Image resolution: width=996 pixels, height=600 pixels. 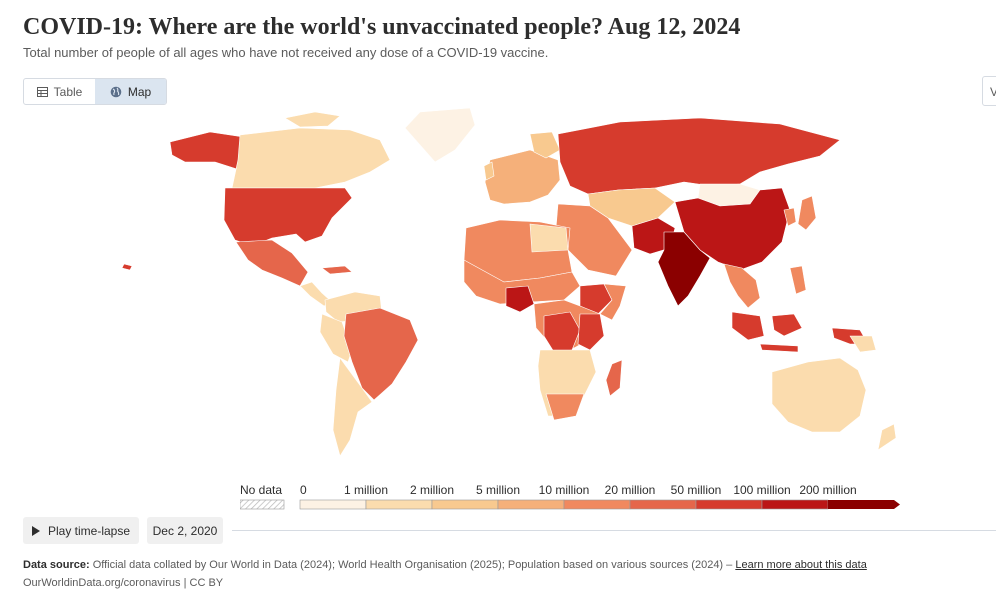 I want to click on region-brazil, so click(x=381, y=354).